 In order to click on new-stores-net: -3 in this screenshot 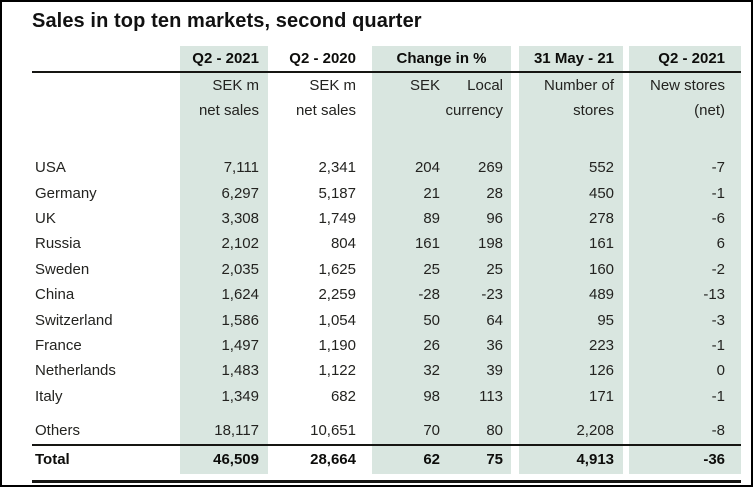, I will do `click(685, 320)`.